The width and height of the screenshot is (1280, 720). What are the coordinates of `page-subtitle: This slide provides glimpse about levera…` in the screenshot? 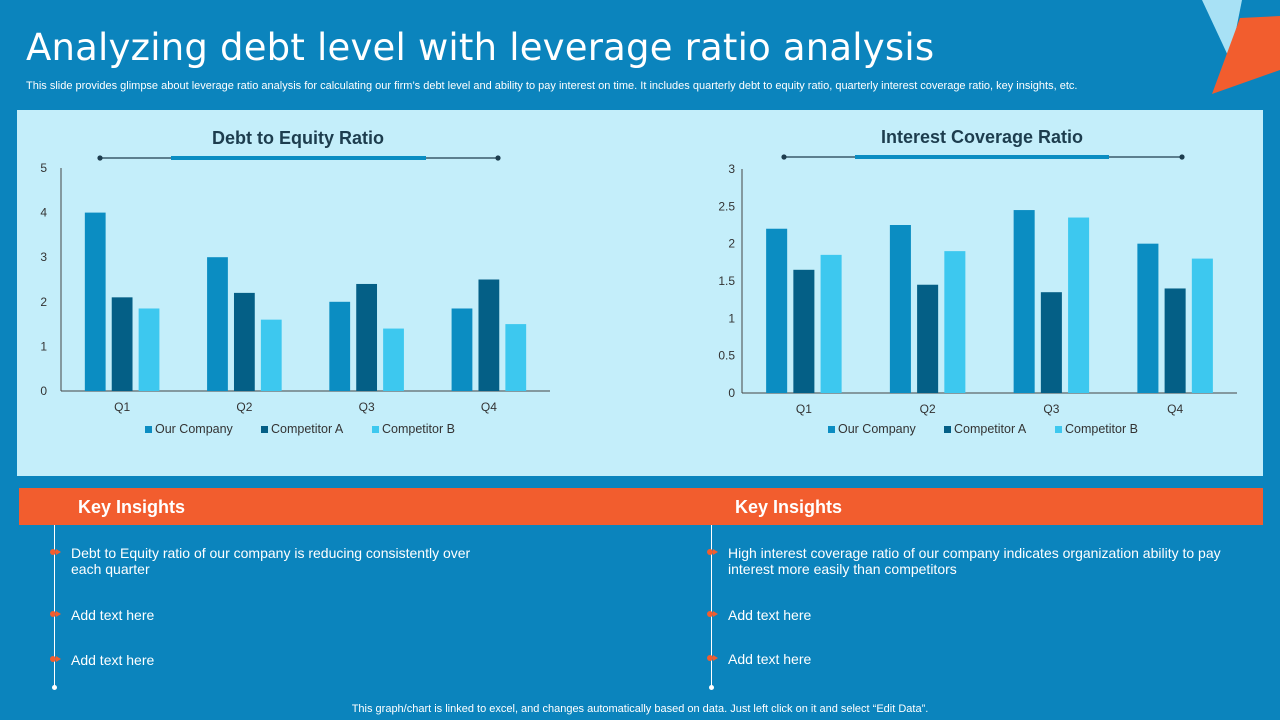 It's located at (552, 86).